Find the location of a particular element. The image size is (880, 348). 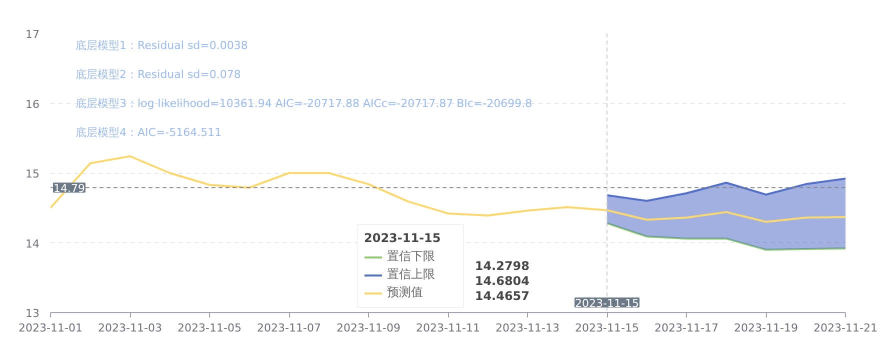

legend-label: 预测值 is located at coordinates (405, 292).